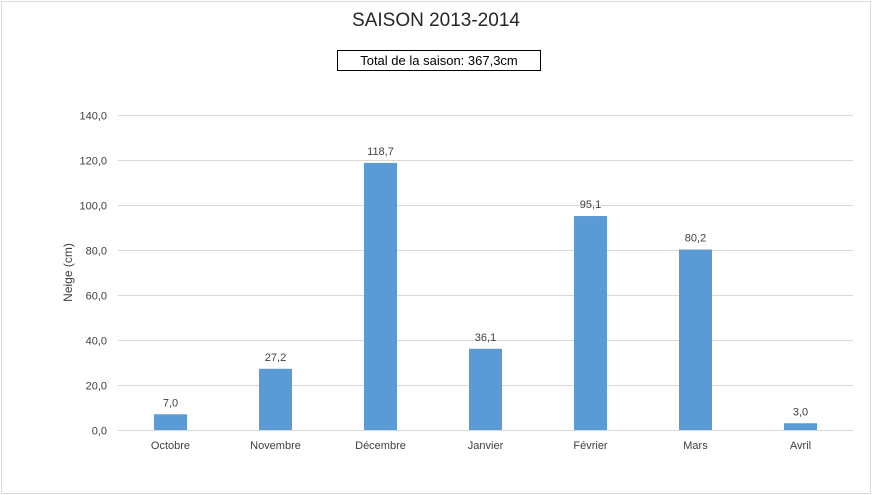  Describe the element at coordinates (68, 272) in the screenshot. I see `y-axis-label: Neige (cm)` at that location.